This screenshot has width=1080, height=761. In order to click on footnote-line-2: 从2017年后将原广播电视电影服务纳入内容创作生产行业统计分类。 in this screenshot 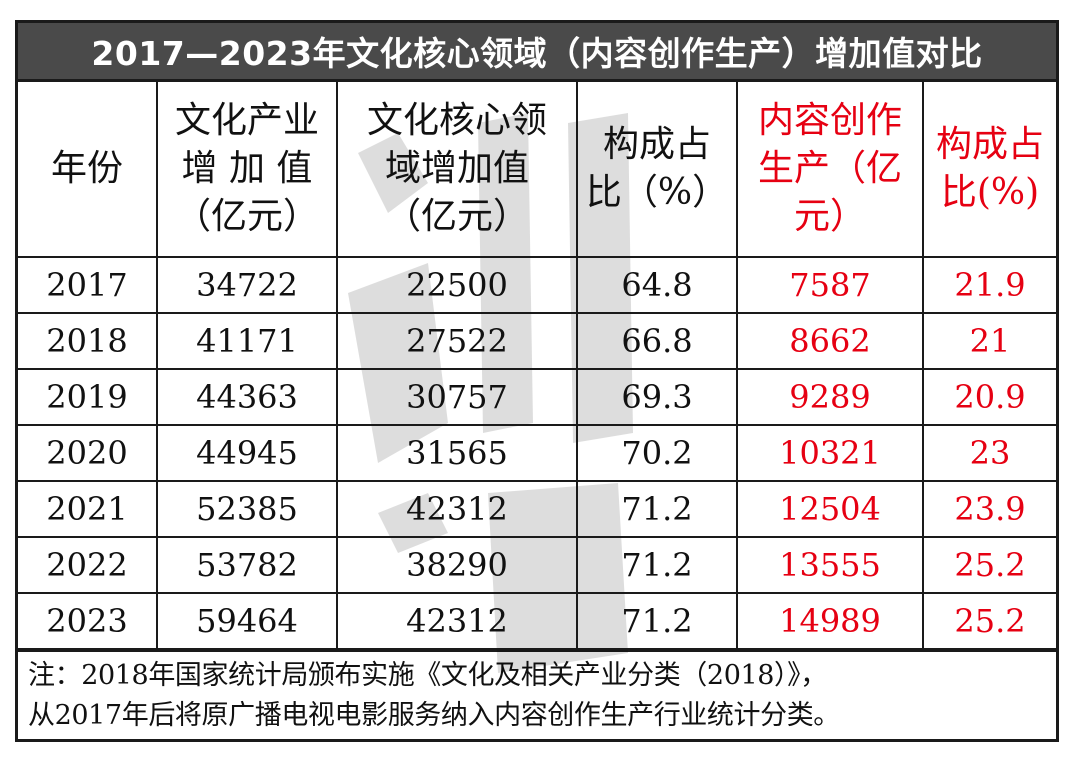, I will do `click(434, 715)`.